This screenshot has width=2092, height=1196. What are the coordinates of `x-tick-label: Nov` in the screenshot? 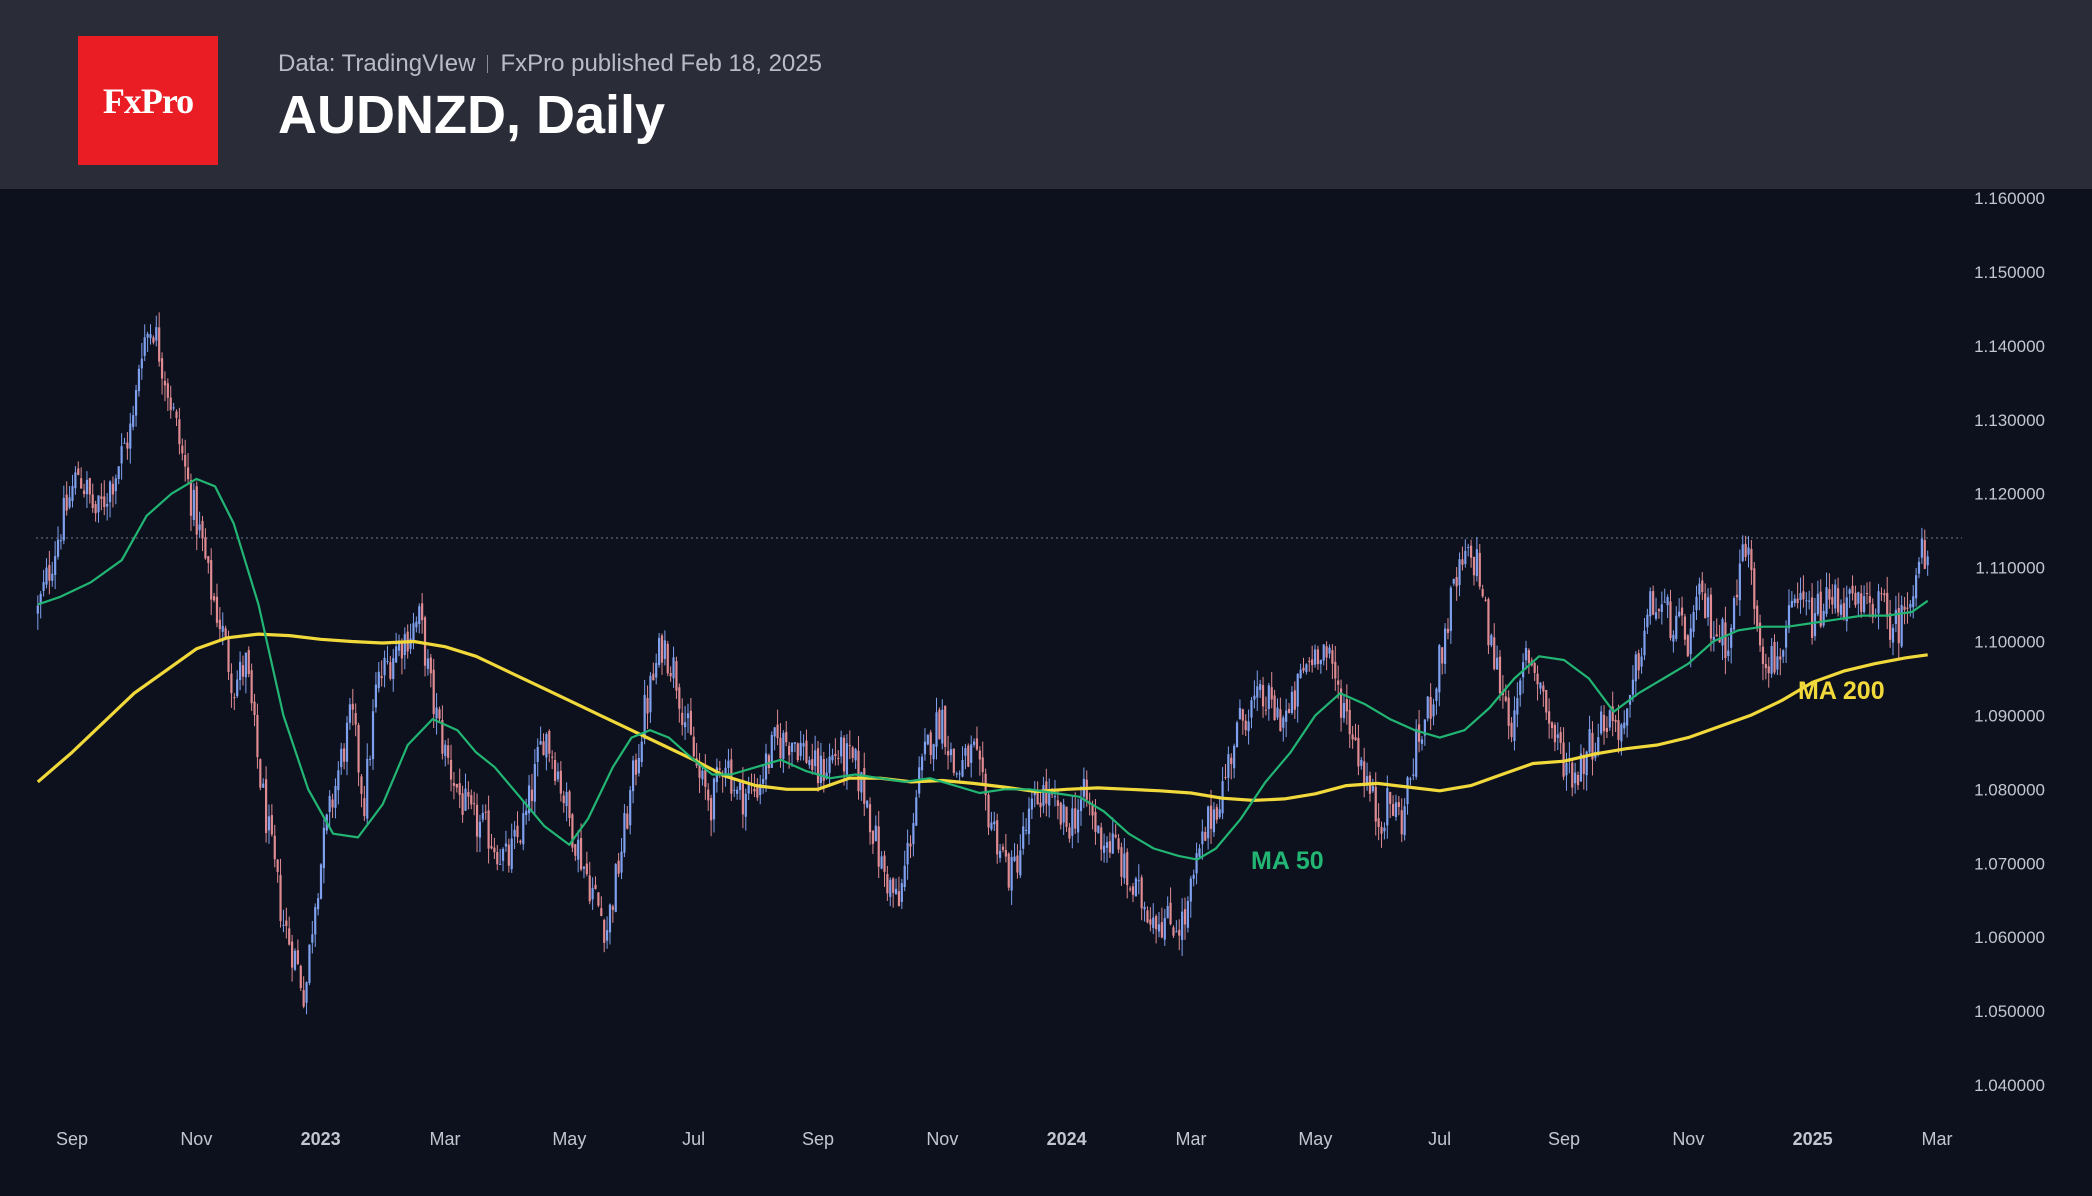 It's located at (1688, 1139).